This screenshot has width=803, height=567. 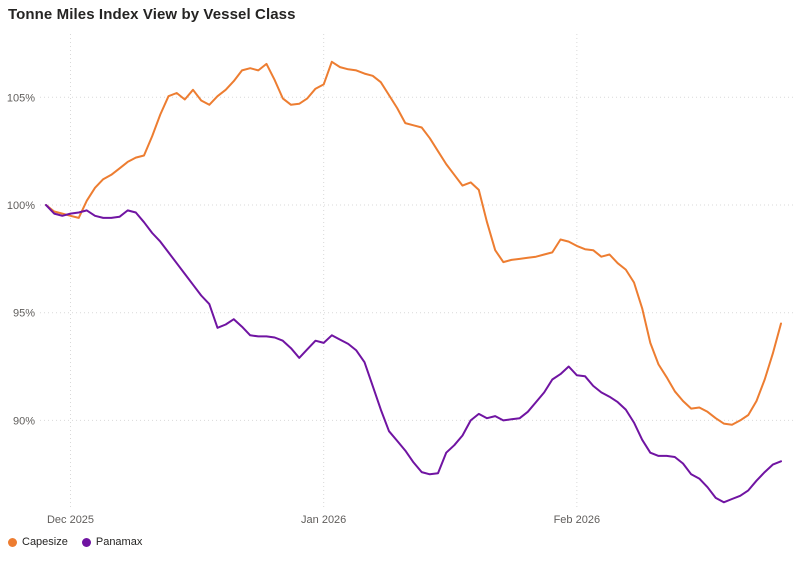 What do you see at coordinates (119, 542) in the screenshot?
I see `legend-label-panamax: Panamax` at bounding box center [119, 542].